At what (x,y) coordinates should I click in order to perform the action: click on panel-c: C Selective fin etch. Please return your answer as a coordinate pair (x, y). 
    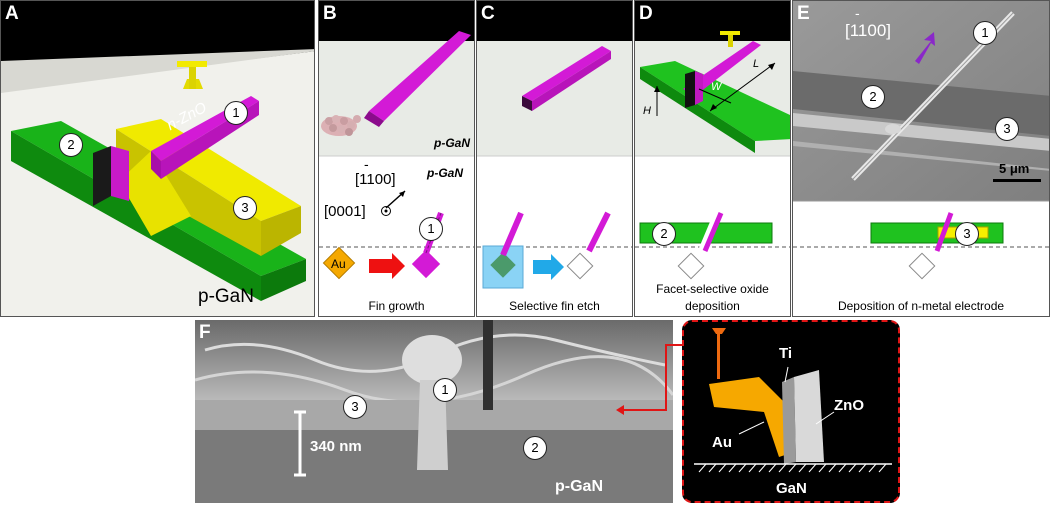
    Looking at the image, I should click on (554, 158).